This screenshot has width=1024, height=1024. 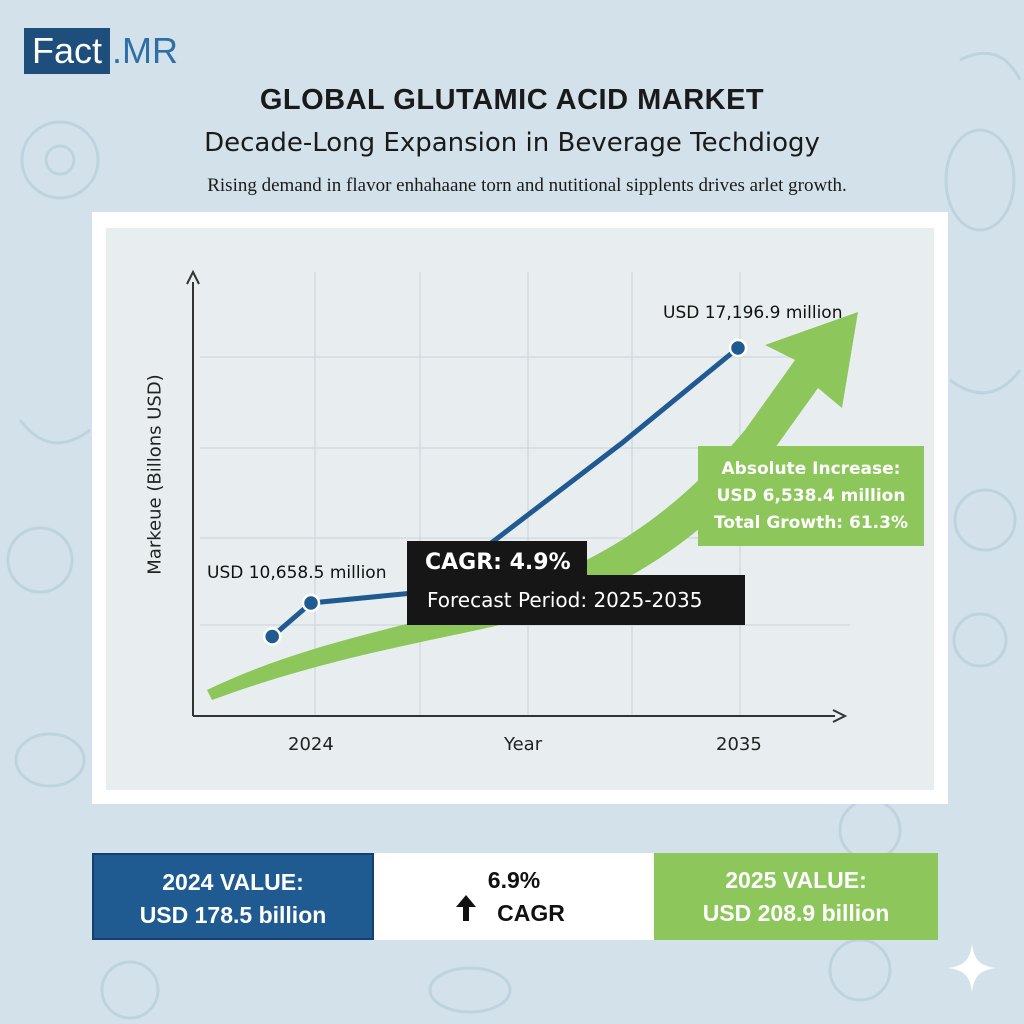 What do you see at coordinates (145, 50) in the screenshot?
I see `logo-rest-text: .MR` at bounding box center [145, 50].